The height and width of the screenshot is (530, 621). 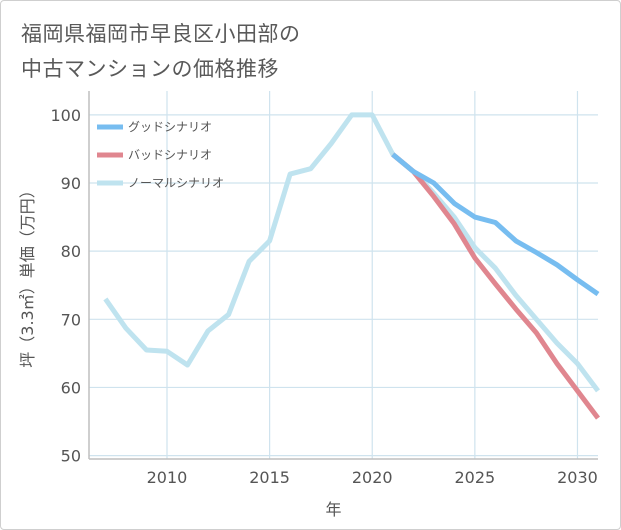 I want to click on y-tick-label: 50, so click(x=71, y=456).